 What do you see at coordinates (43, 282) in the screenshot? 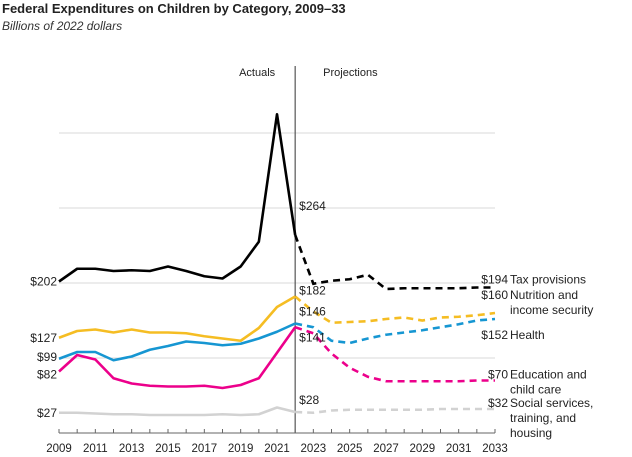
I see `start-value-label: $202` at bounding box center [43, 282].